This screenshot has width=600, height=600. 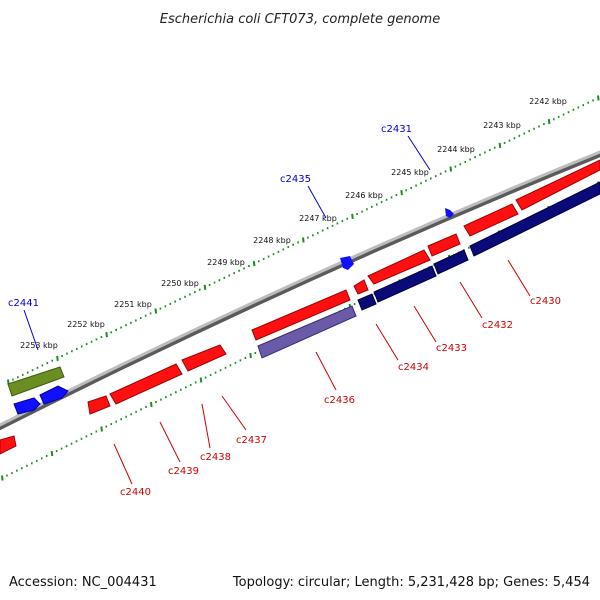 What do you see at coordinates (133, 304) in the screenshot?
I see `kbp-label: 2251 kbp` at bounding box center [133, 304].